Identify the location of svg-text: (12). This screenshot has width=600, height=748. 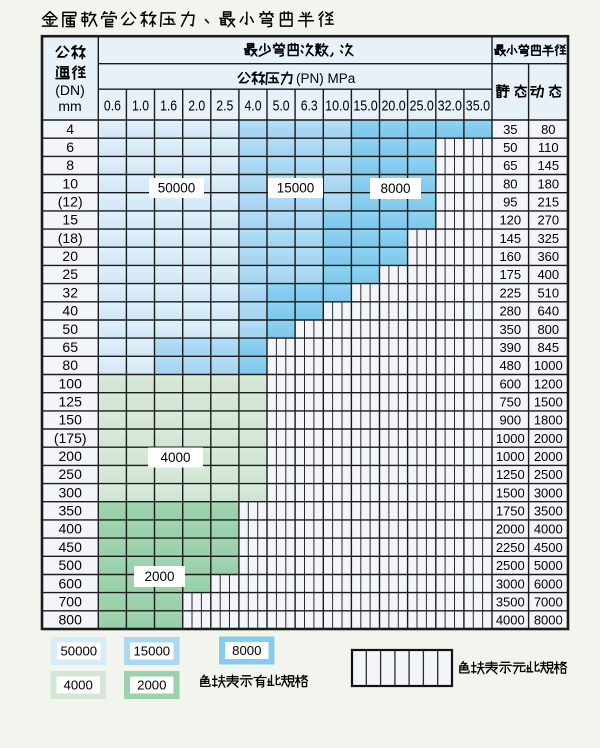
(70, 202).